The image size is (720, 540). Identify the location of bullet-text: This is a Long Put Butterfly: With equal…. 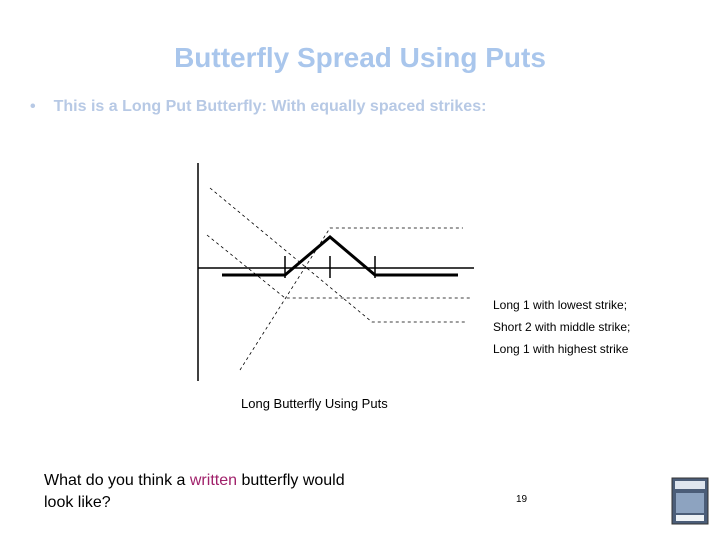
(270, 106).